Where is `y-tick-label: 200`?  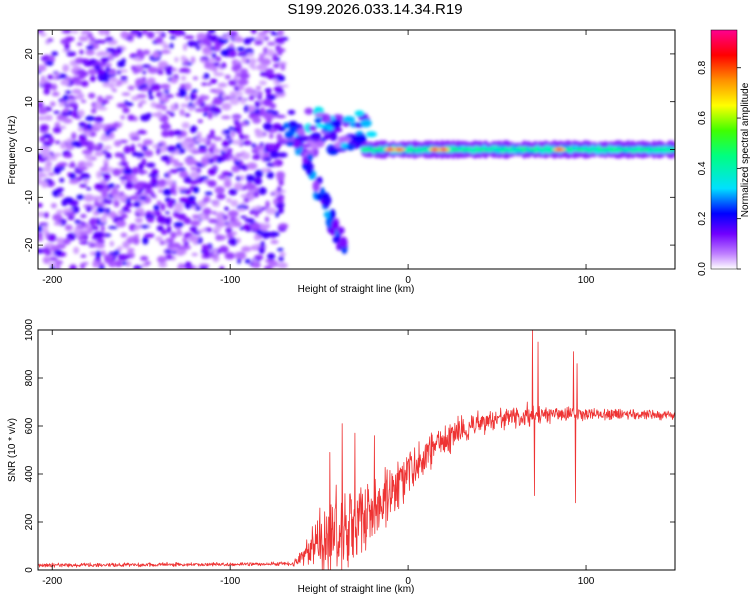 y-tick-label: 200 is located at coordinates (29, 521).